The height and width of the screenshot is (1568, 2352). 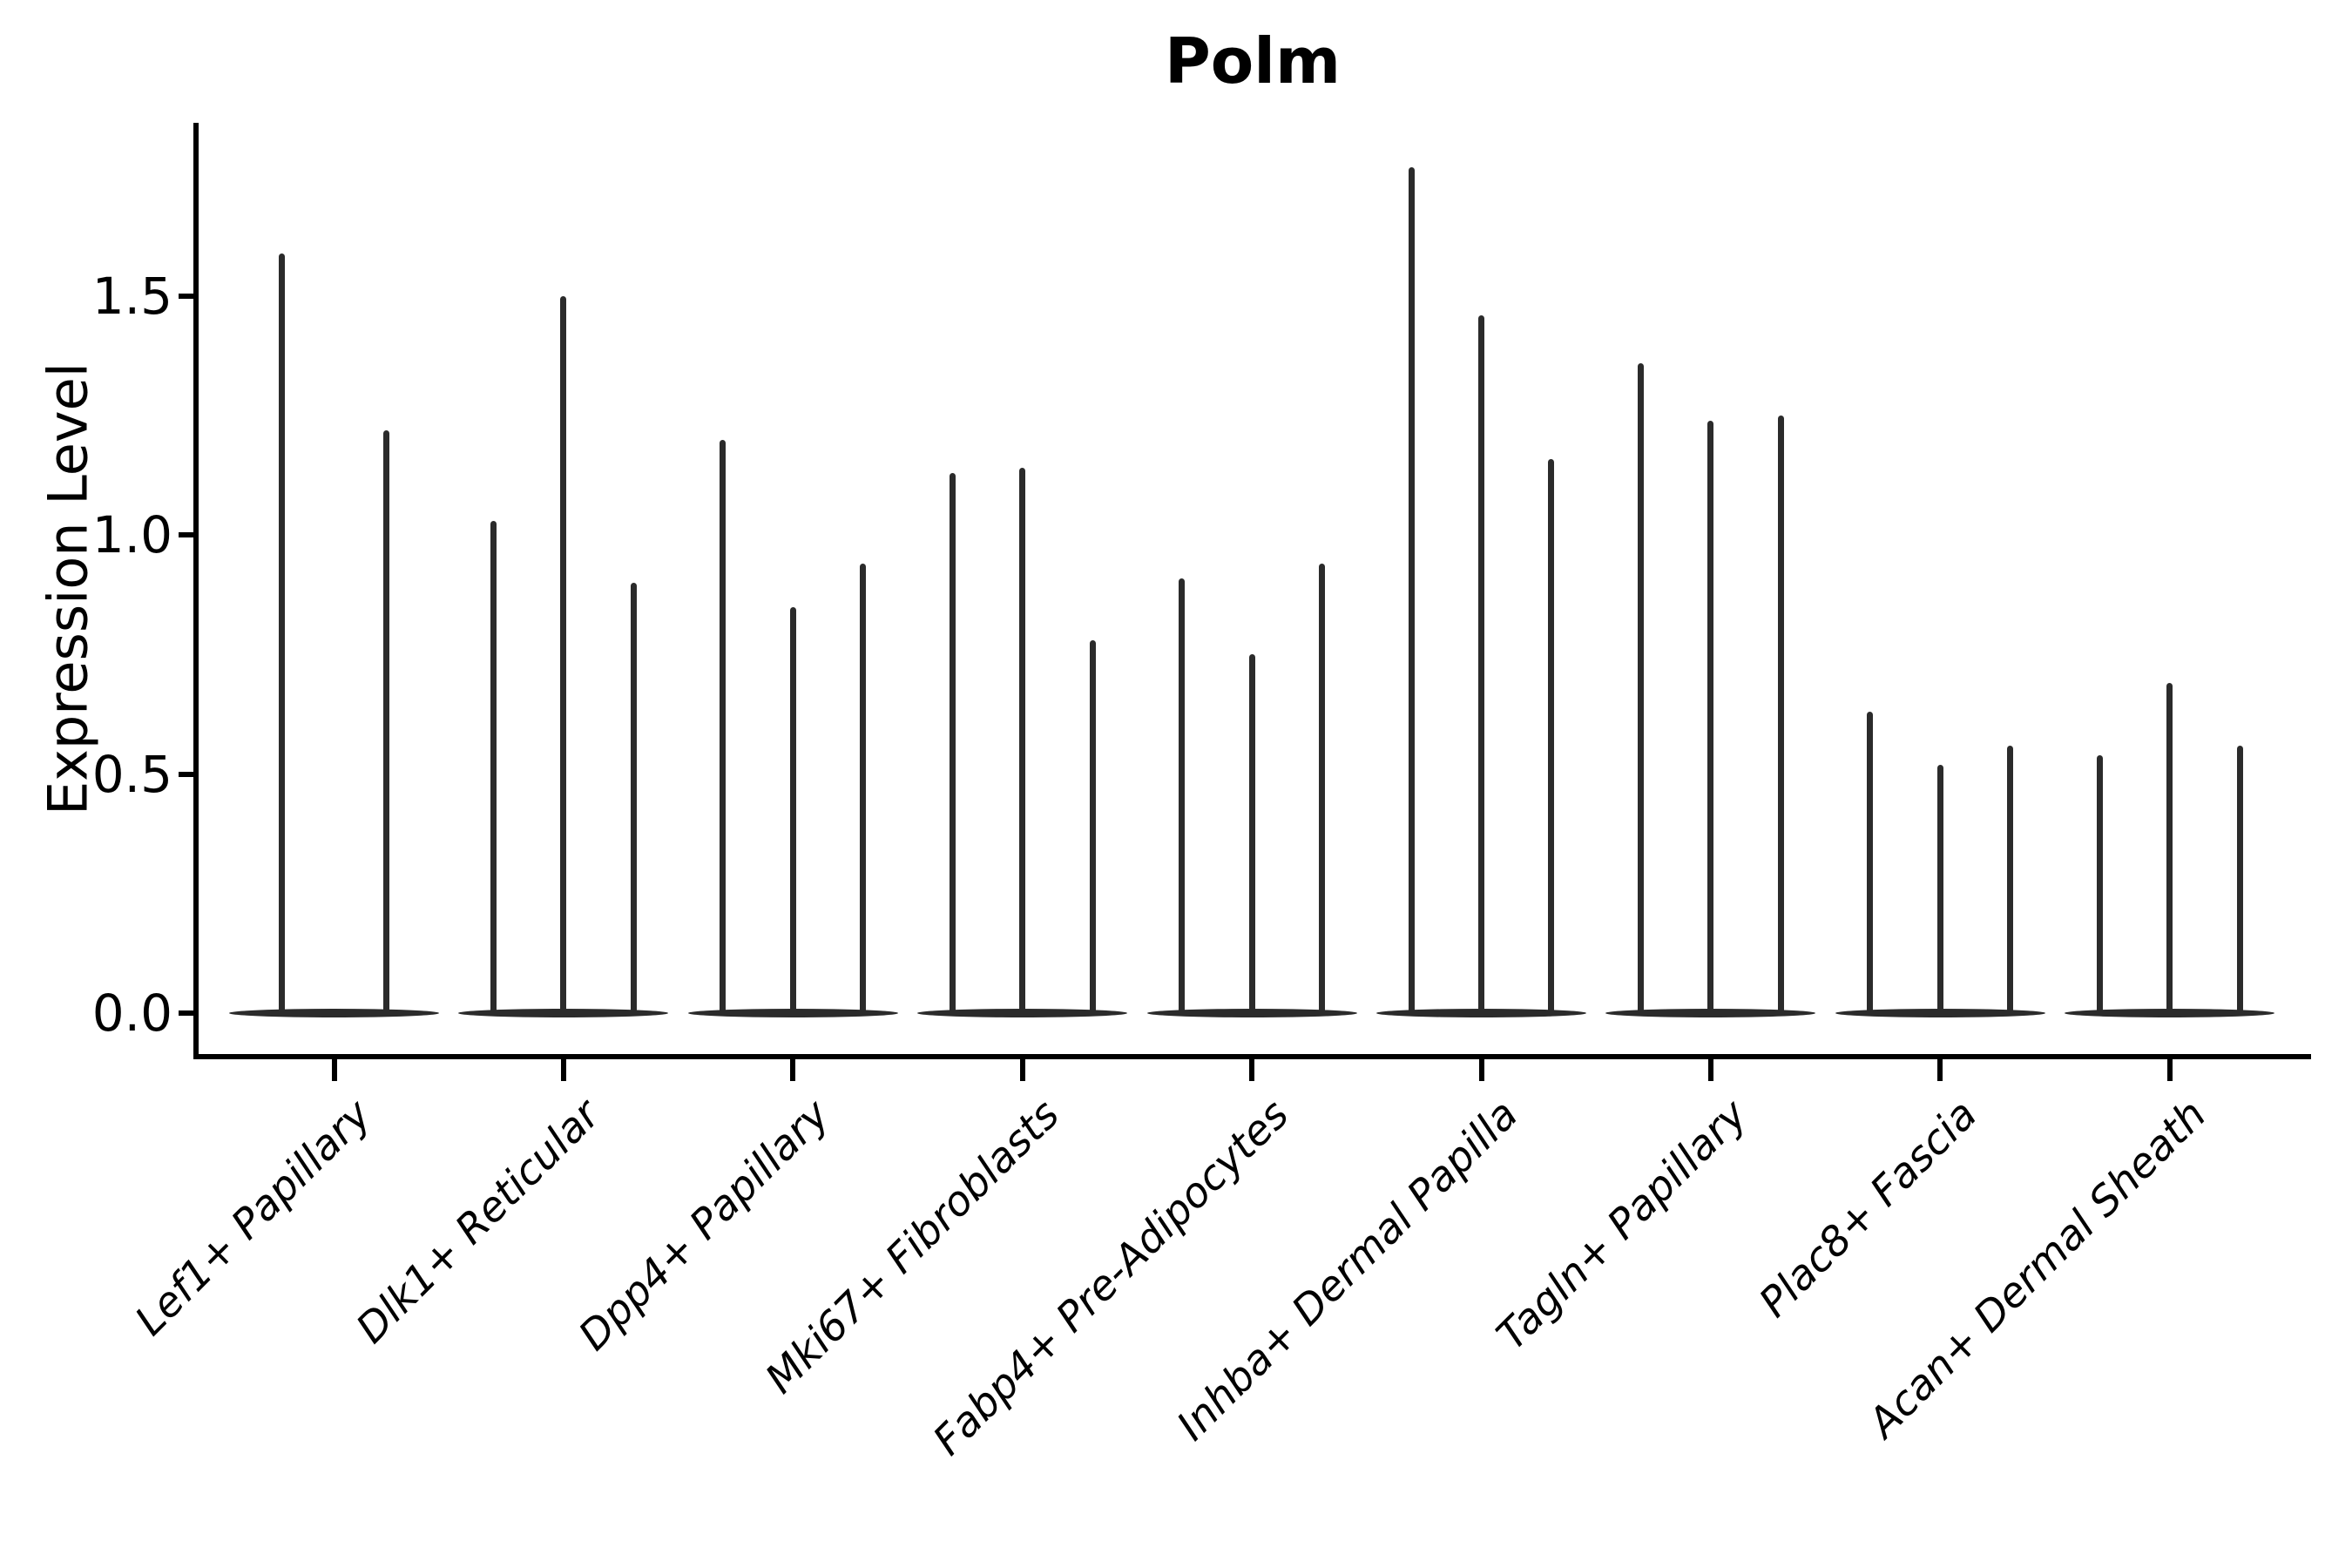 I want to click on chart-title: Polm, so click(x=1253, y=61).